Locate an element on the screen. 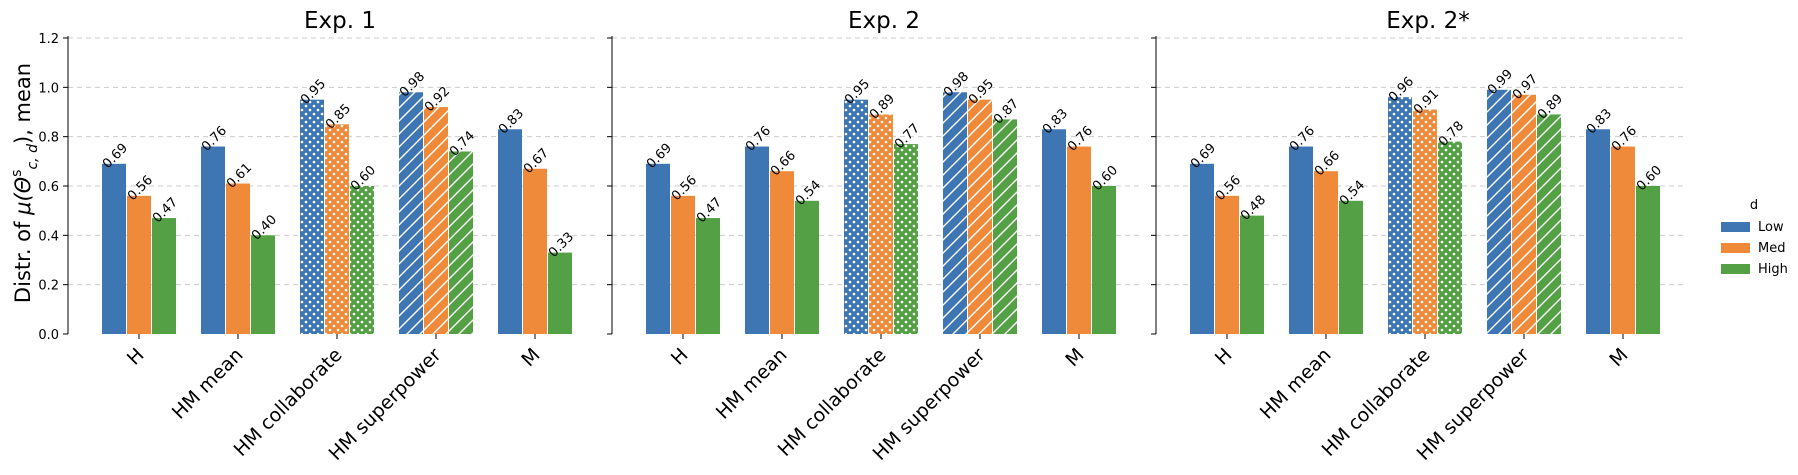  y-tick-label: 1.0 is located at coordinates (48, 88).